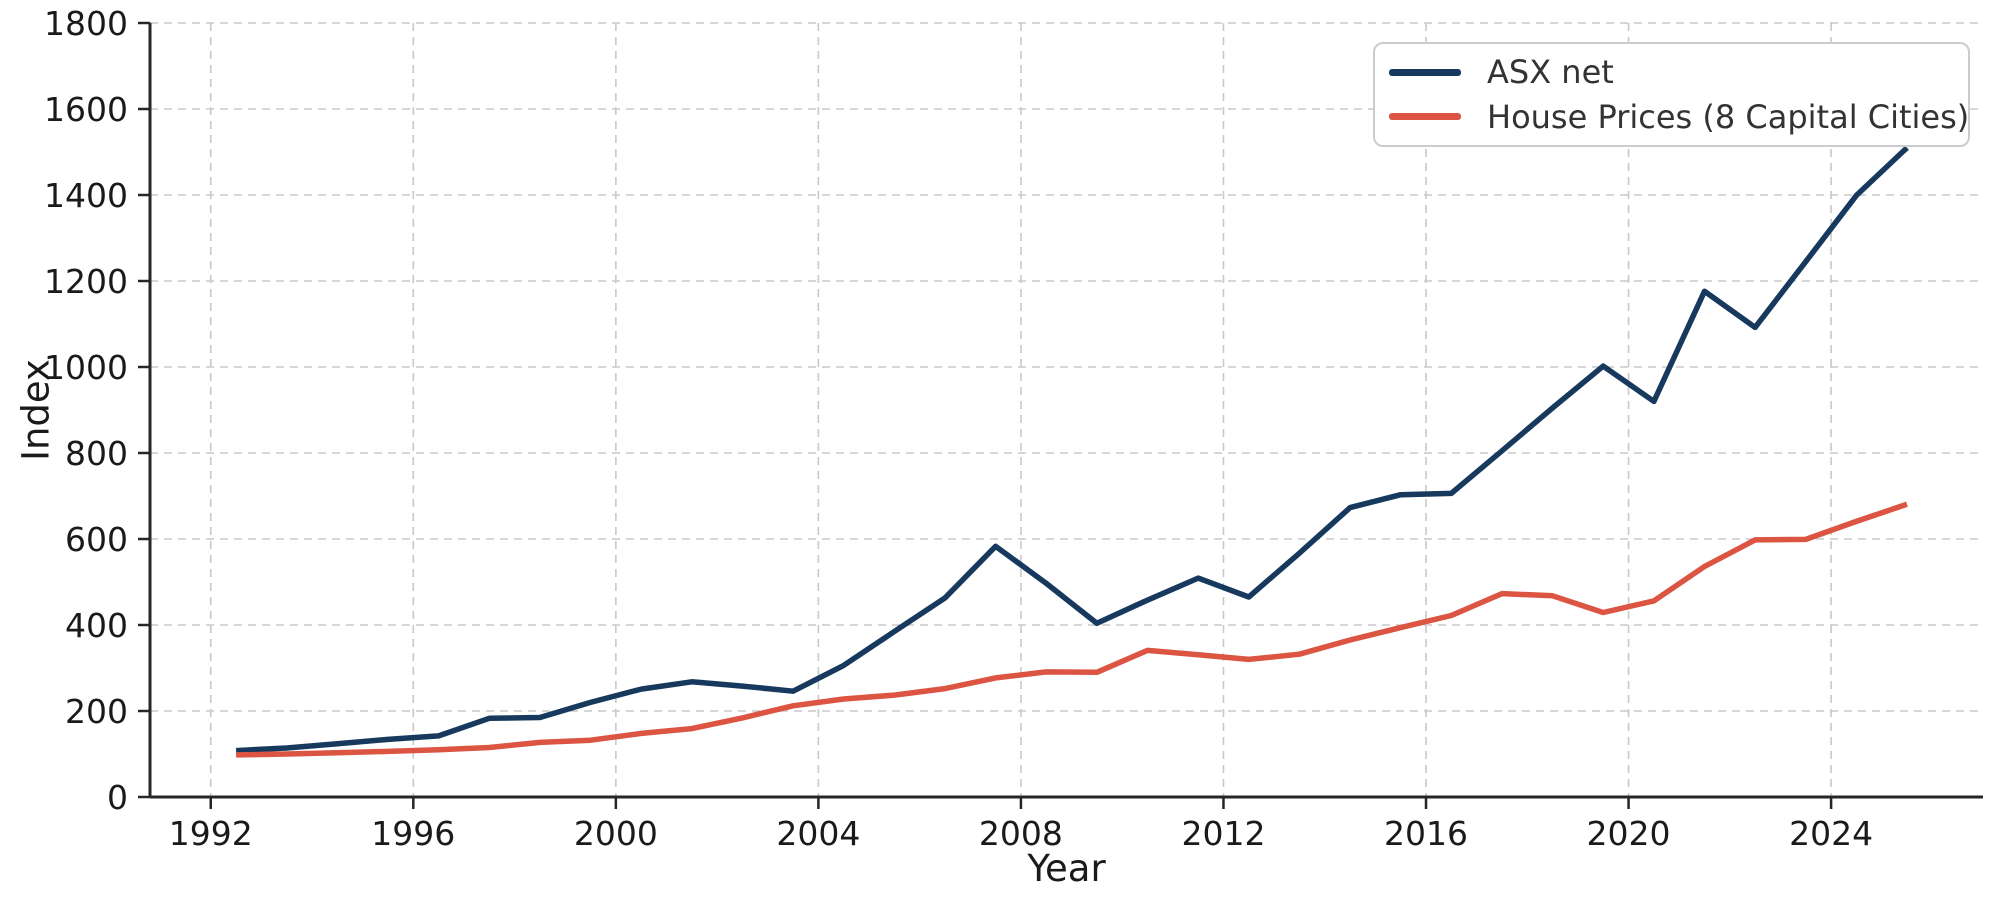  I want to click on y-tick-label: 600, so click(96, 539).